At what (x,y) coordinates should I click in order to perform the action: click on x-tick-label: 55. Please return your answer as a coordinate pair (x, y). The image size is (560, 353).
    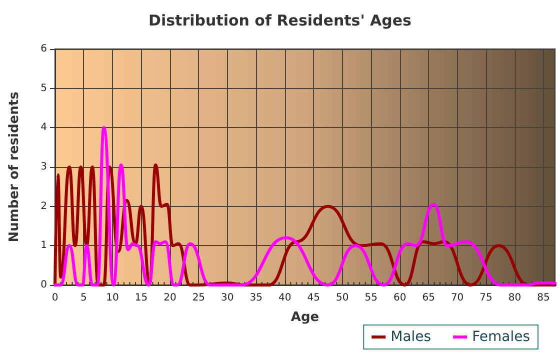
    Looking at the image, I should click on (371, 298).